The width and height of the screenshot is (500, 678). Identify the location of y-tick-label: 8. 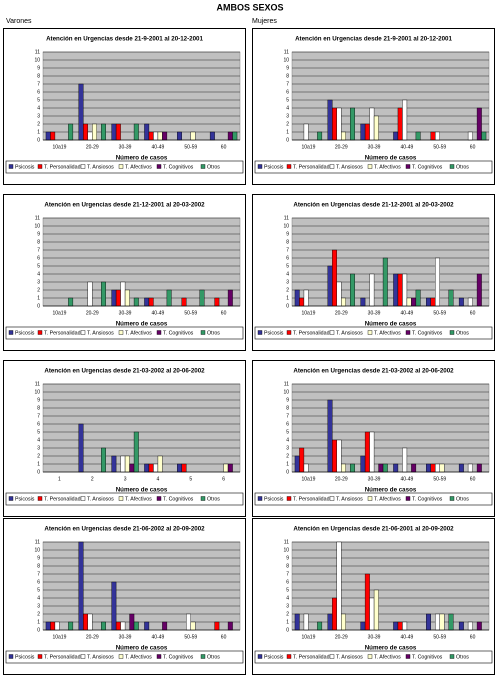
(287, 76).